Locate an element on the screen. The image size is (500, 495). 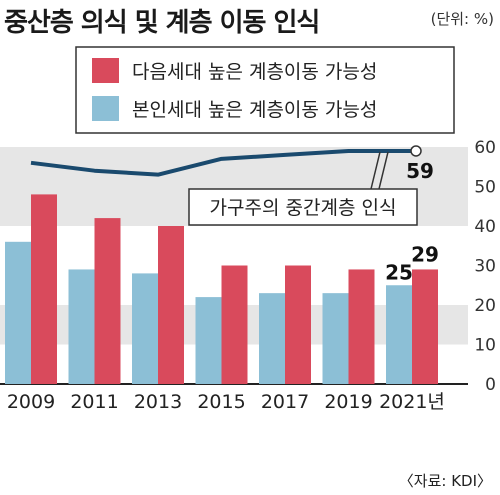
x-tick-label: 2021년 is located at coordinates (412, 402).